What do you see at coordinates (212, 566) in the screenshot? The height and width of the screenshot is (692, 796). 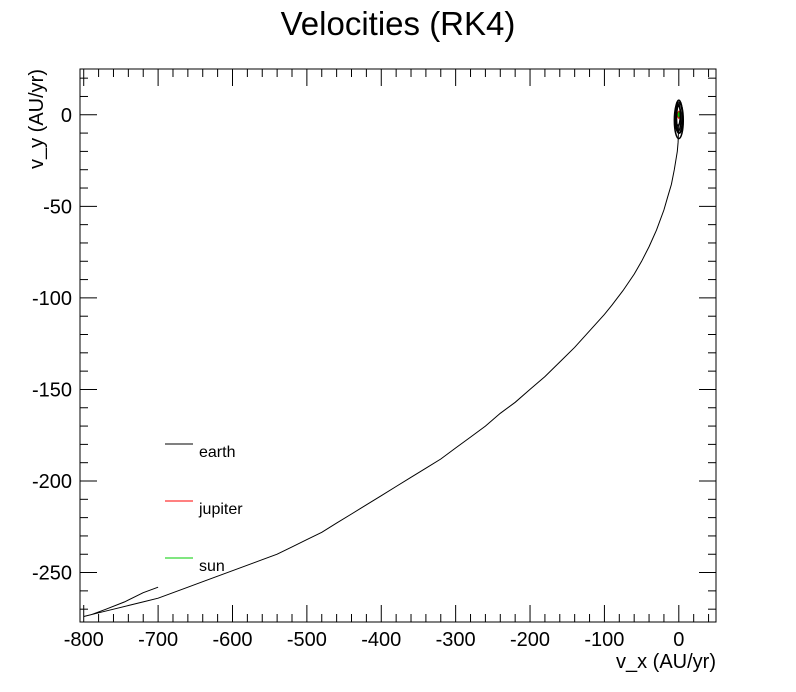 I see `legend-label-sun: sun` at bounding box center [212, 566].